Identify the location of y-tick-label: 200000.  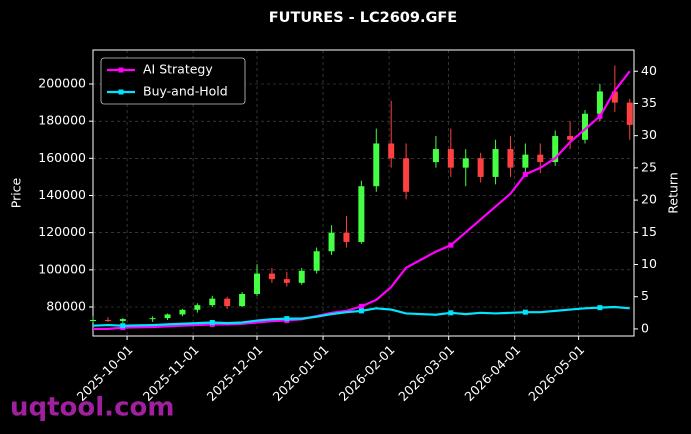
(62, 83).